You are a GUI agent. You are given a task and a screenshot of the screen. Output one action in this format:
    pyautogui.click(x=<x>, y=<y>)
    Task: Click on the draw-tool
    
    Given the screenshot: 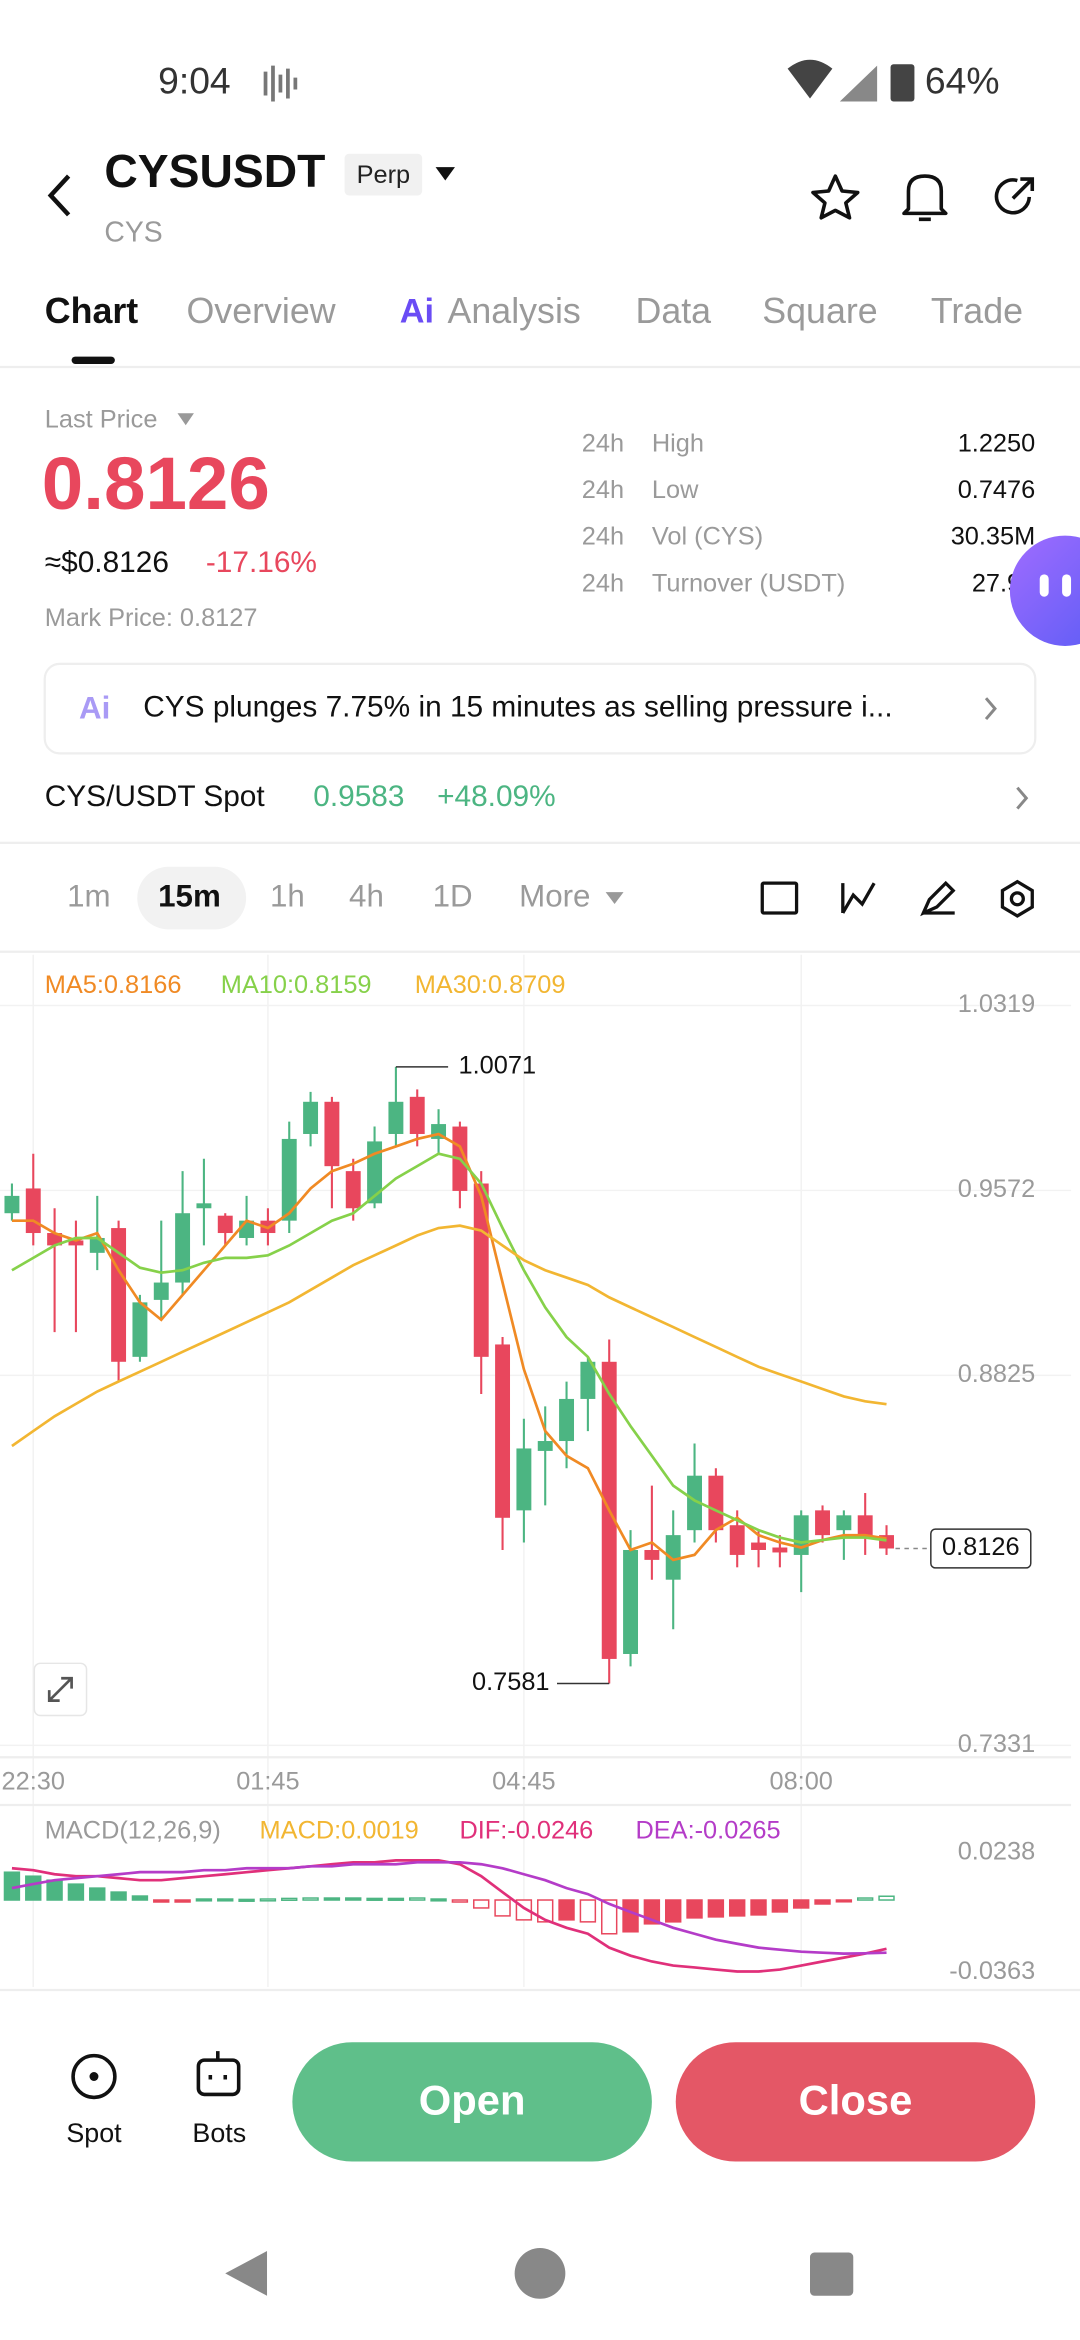 What is the action you would take?
    pyautogui.click(x=938, y=898)
    